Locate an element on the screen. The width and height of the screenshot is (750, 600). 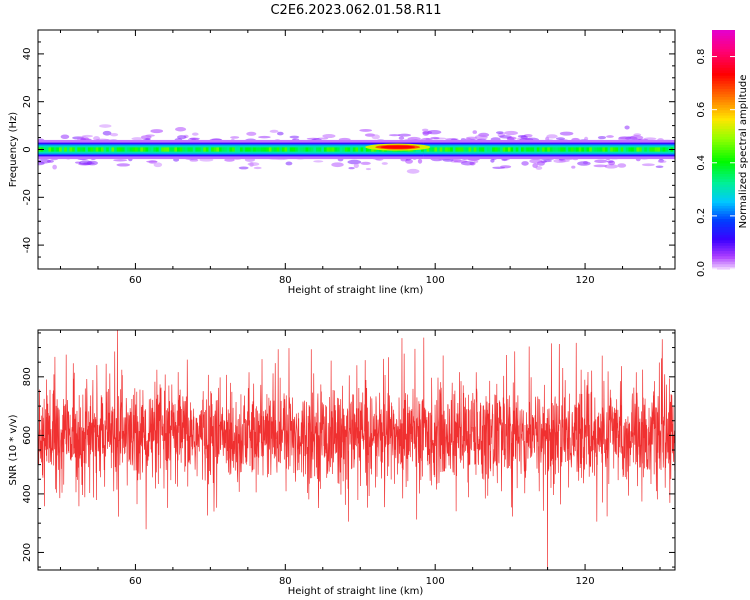
colorbar-tick-label: 0.6 is located at coordinates (701, 110).